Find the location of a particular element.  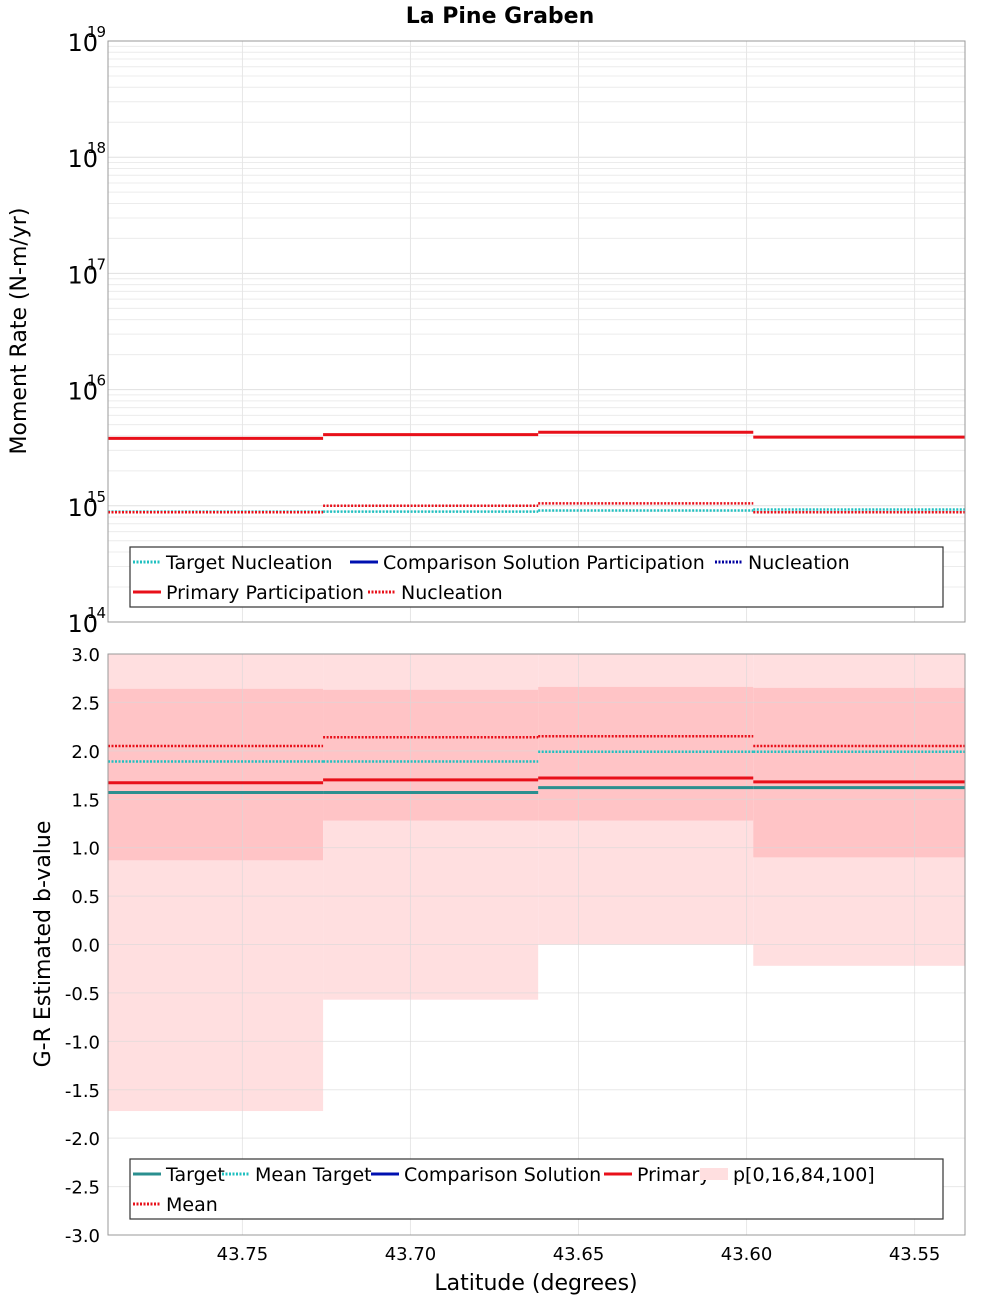

b-value-y-tick-label: 1.0 is located at coordinates (85, 849).